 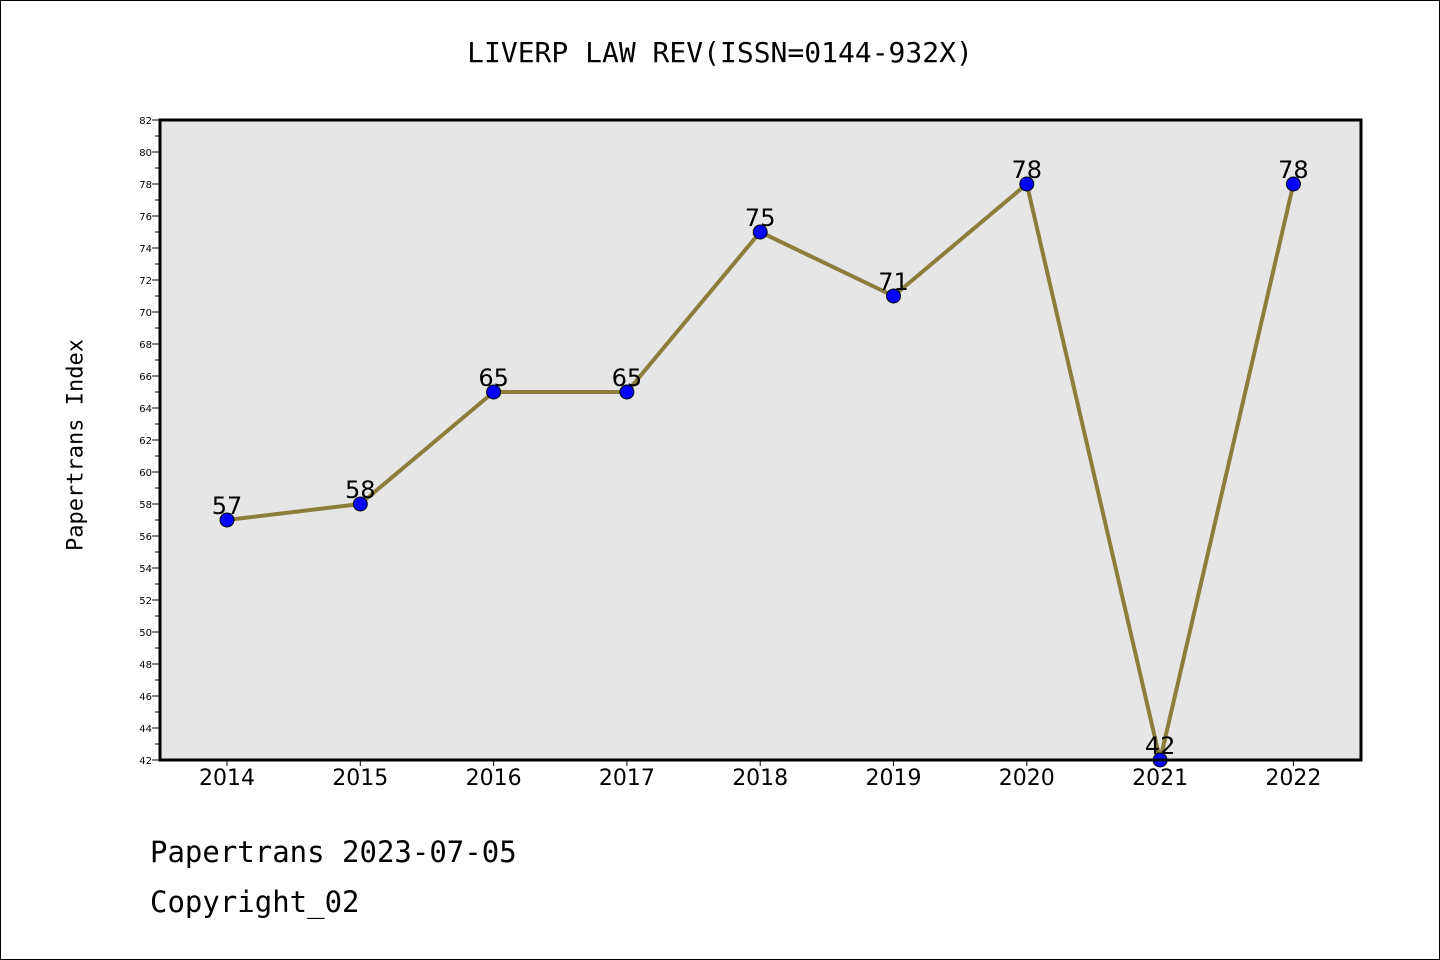 I want to click on x-axis: 2014 2015 2016 2017 2018 2019 2020 2021 2022, so click(x=760, y=775).